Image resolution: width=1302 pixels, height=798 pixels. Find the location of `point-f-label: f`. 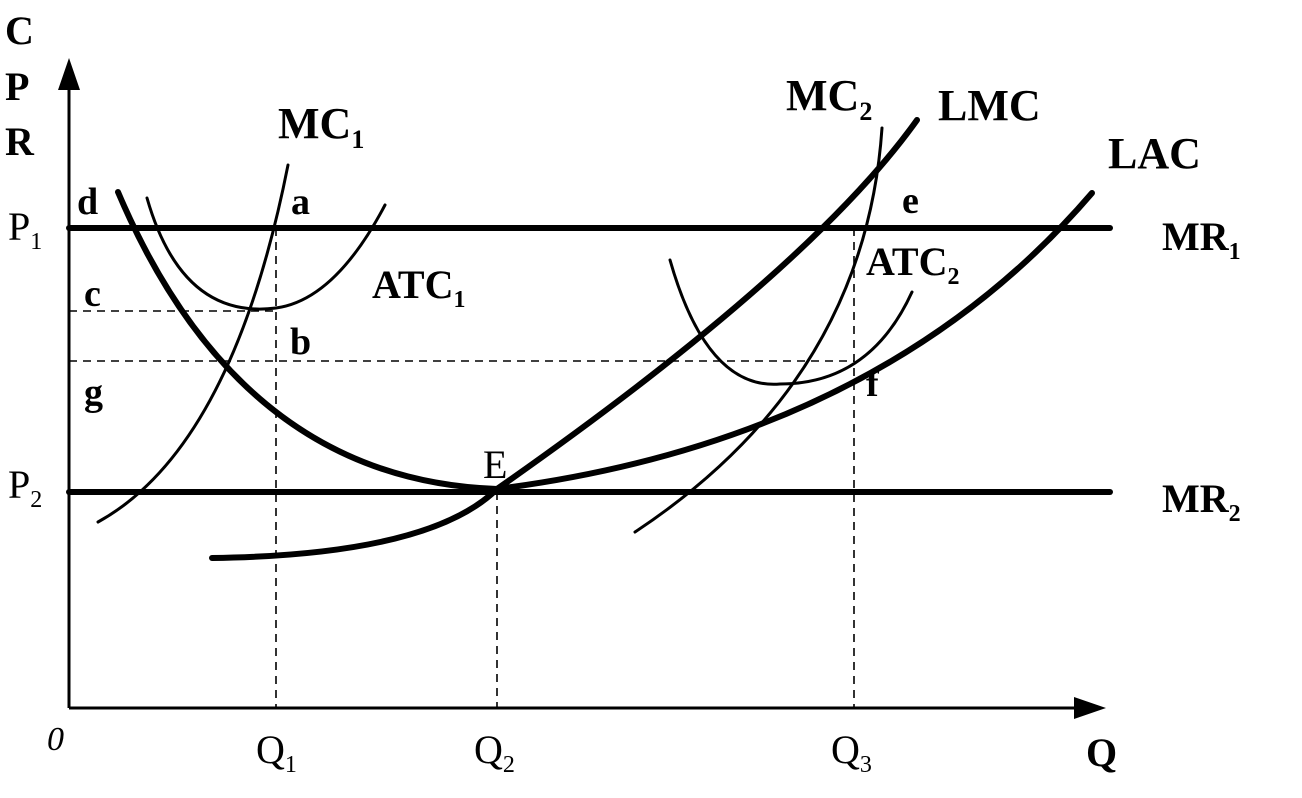

point-f-label: f is located at coordinates (873, 384).